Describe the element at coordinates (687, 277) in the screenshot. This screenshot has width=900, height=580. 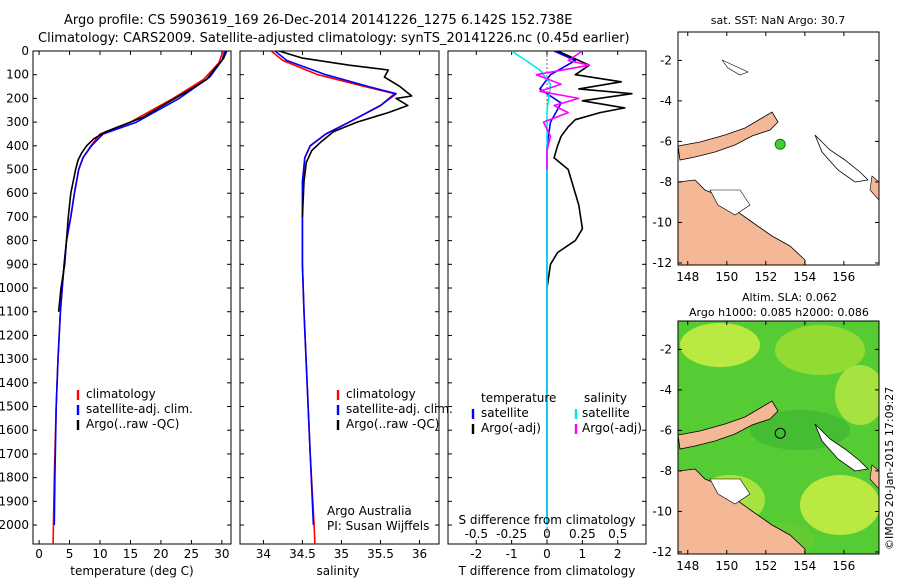
I see `sst-map-xtick-label: 148` at that location.